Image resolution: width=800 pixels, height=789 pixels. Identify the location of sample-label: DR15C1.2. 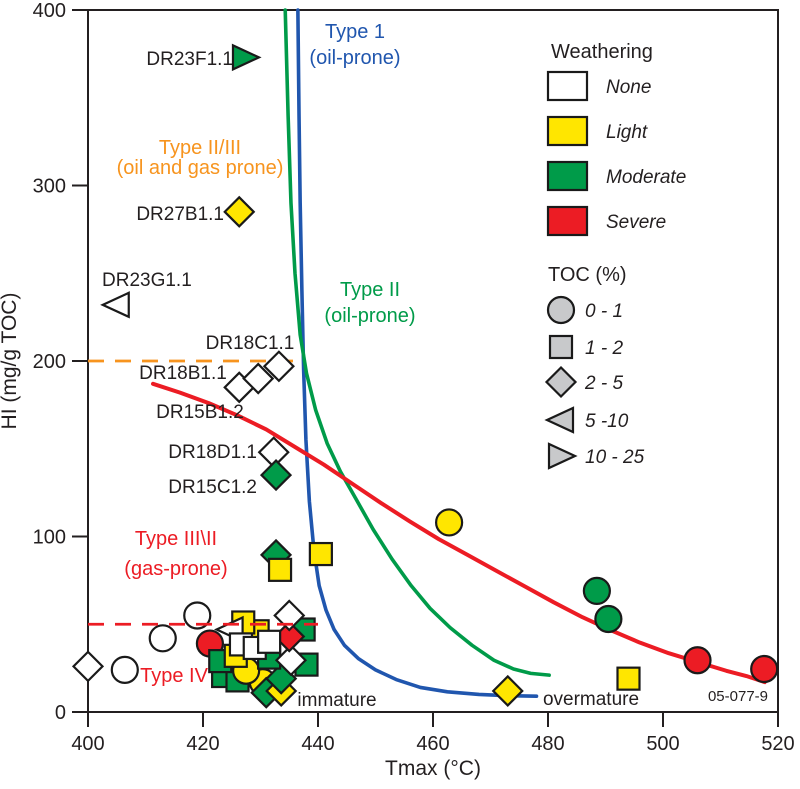
(212, 487).